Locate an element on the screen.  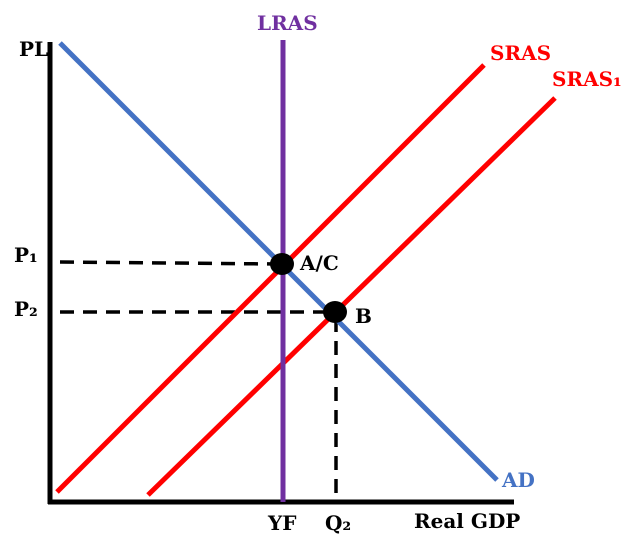
pl-label: PL is located at coordinates (33, 49).